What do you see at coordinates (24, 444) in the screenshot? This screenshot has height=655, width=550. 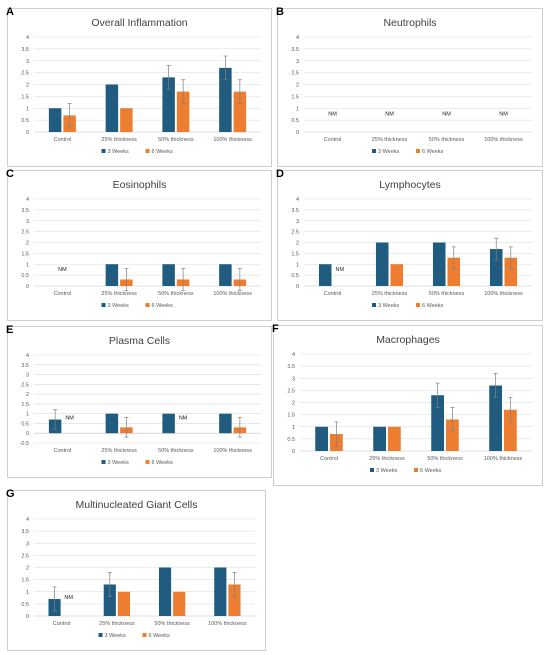 I see `y-tick-label: -0.5` at bounding box center [24, 444].